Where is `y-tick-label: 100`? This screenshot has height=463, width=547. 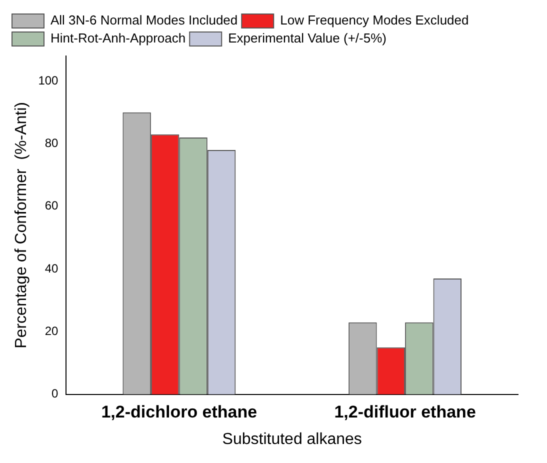
y-tick-label: 100 is located at coordinates (48, 80).